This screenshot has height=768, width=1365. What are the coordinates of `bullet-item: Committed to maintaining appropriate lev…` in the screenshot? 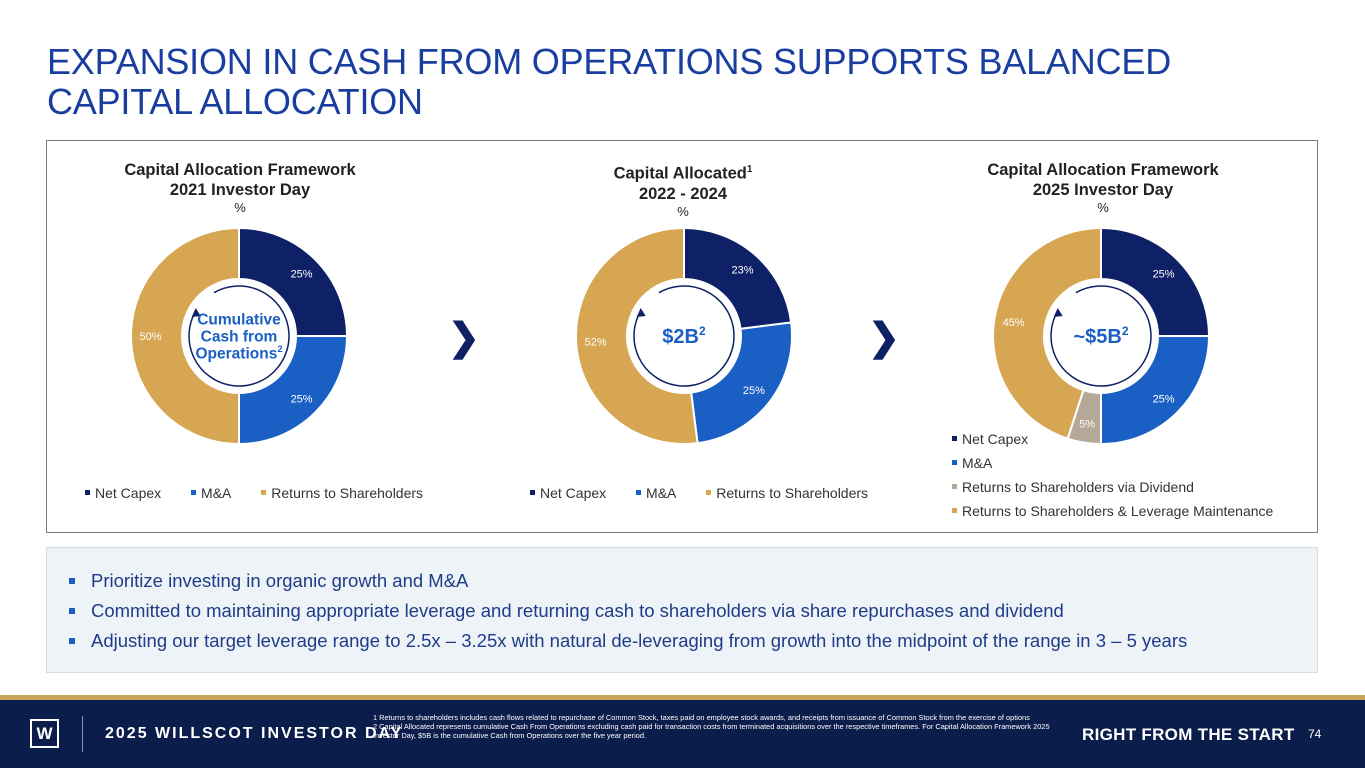 It's located at (692, 611).